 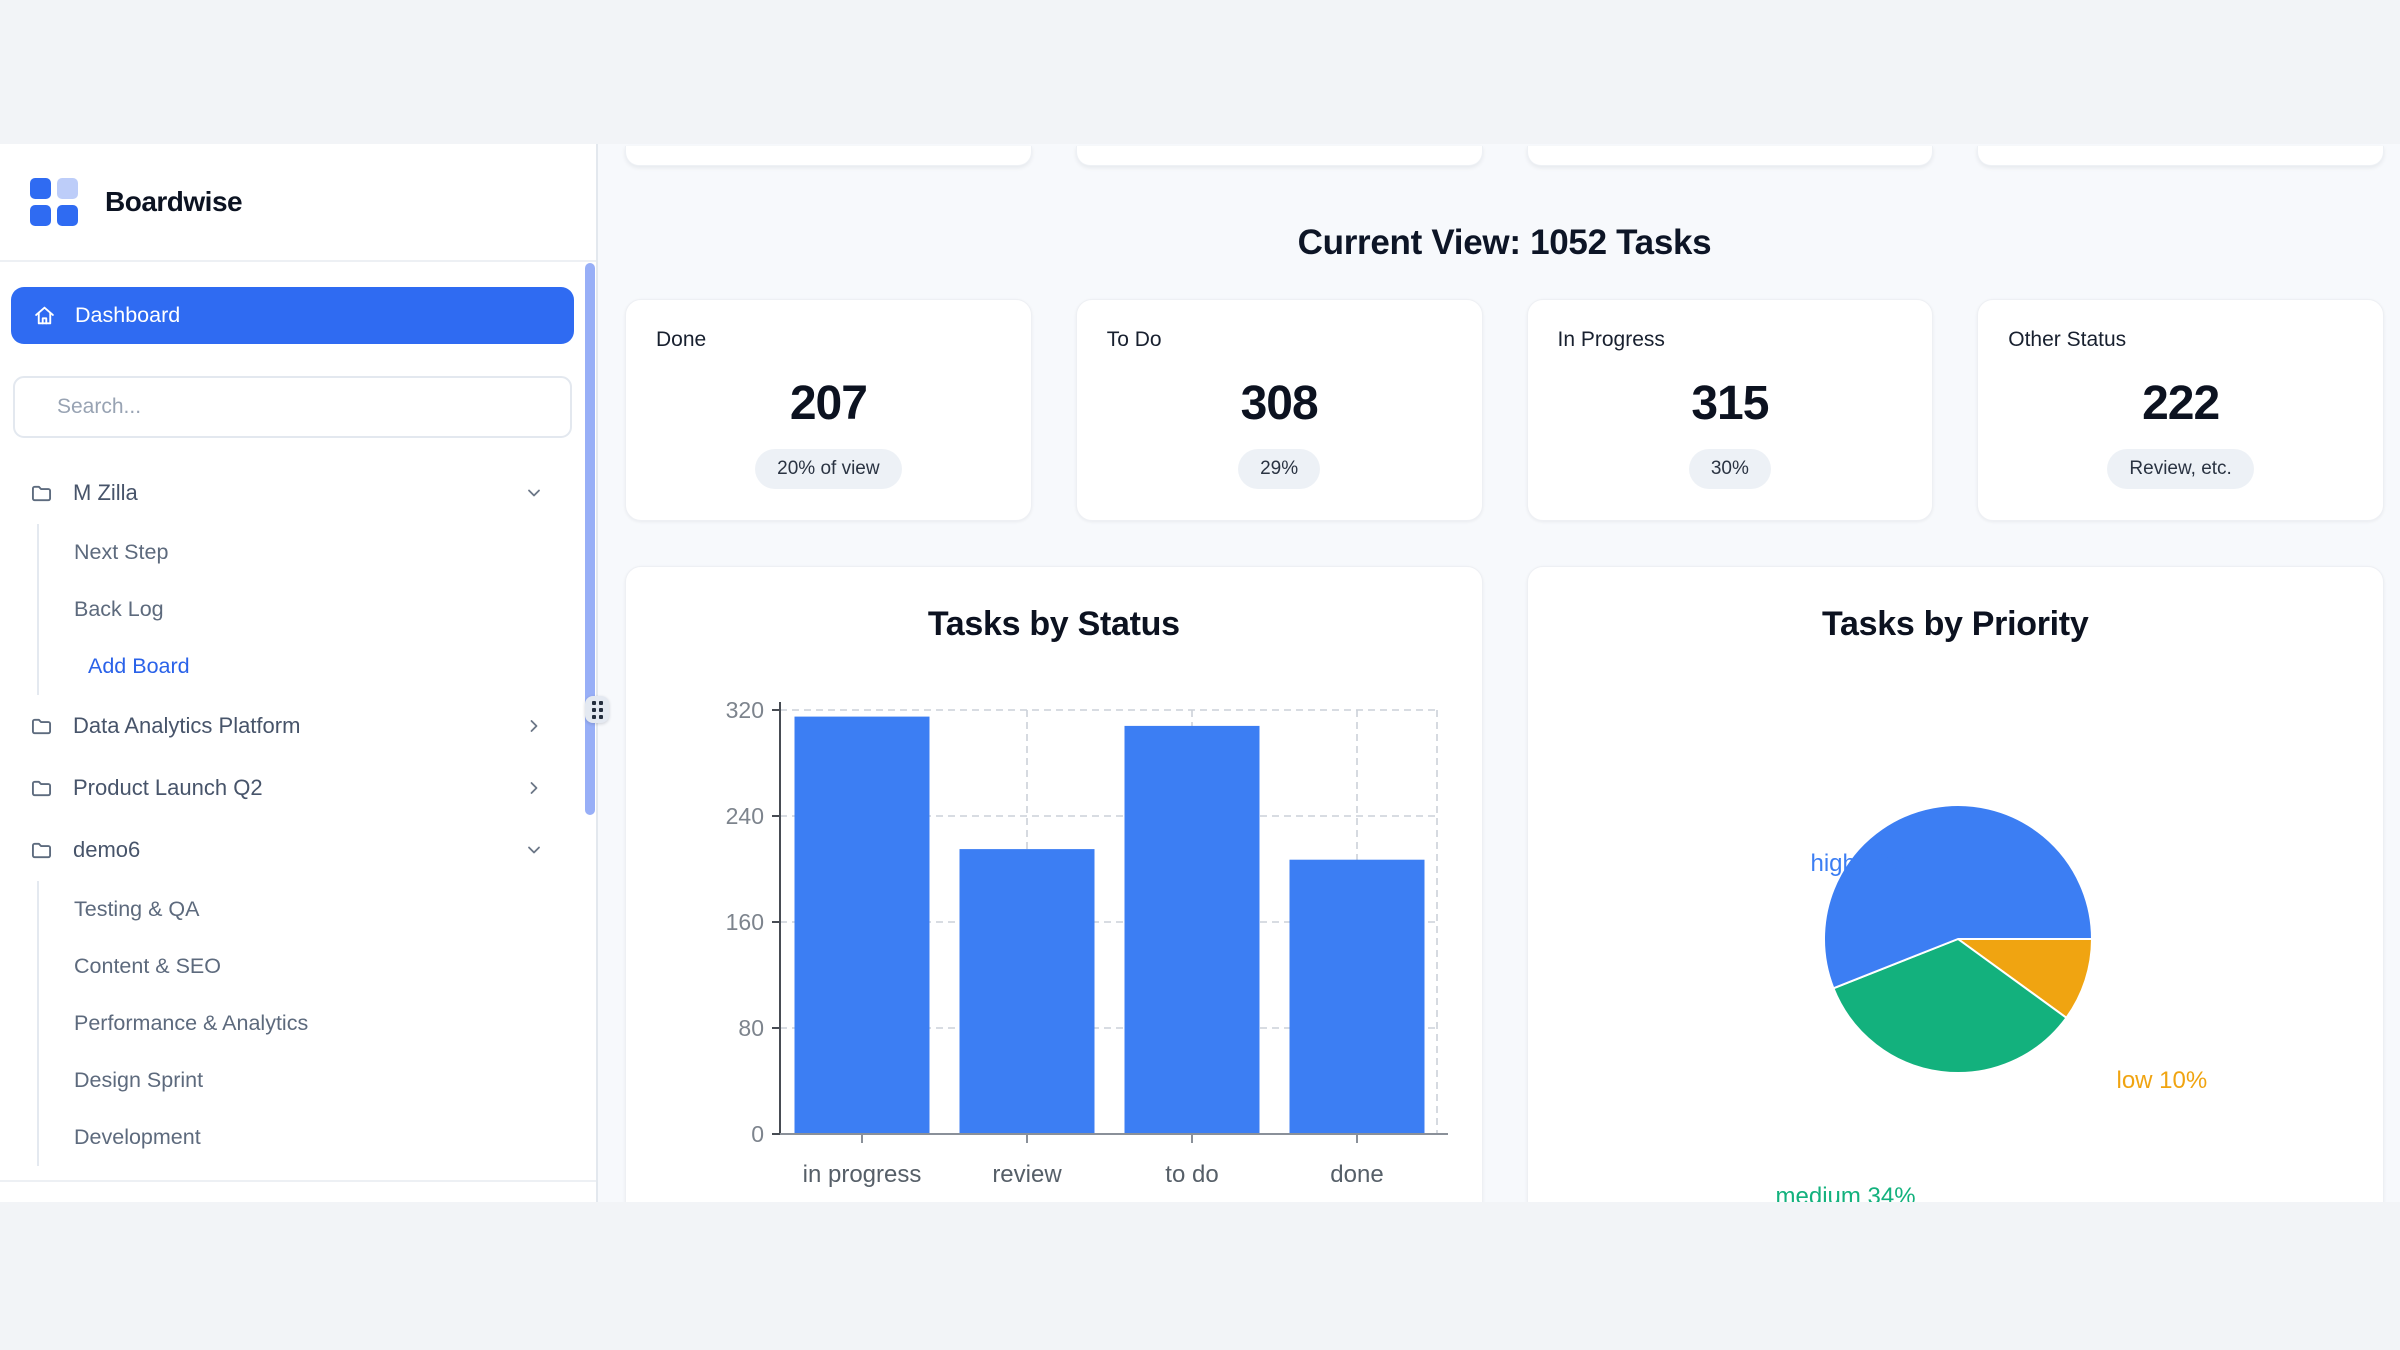 What do you see at coordinates (139, 1080) in the screenshot?
I see `board-item-design-sprint: Design Sprint` at bounding box center [139, 1080].